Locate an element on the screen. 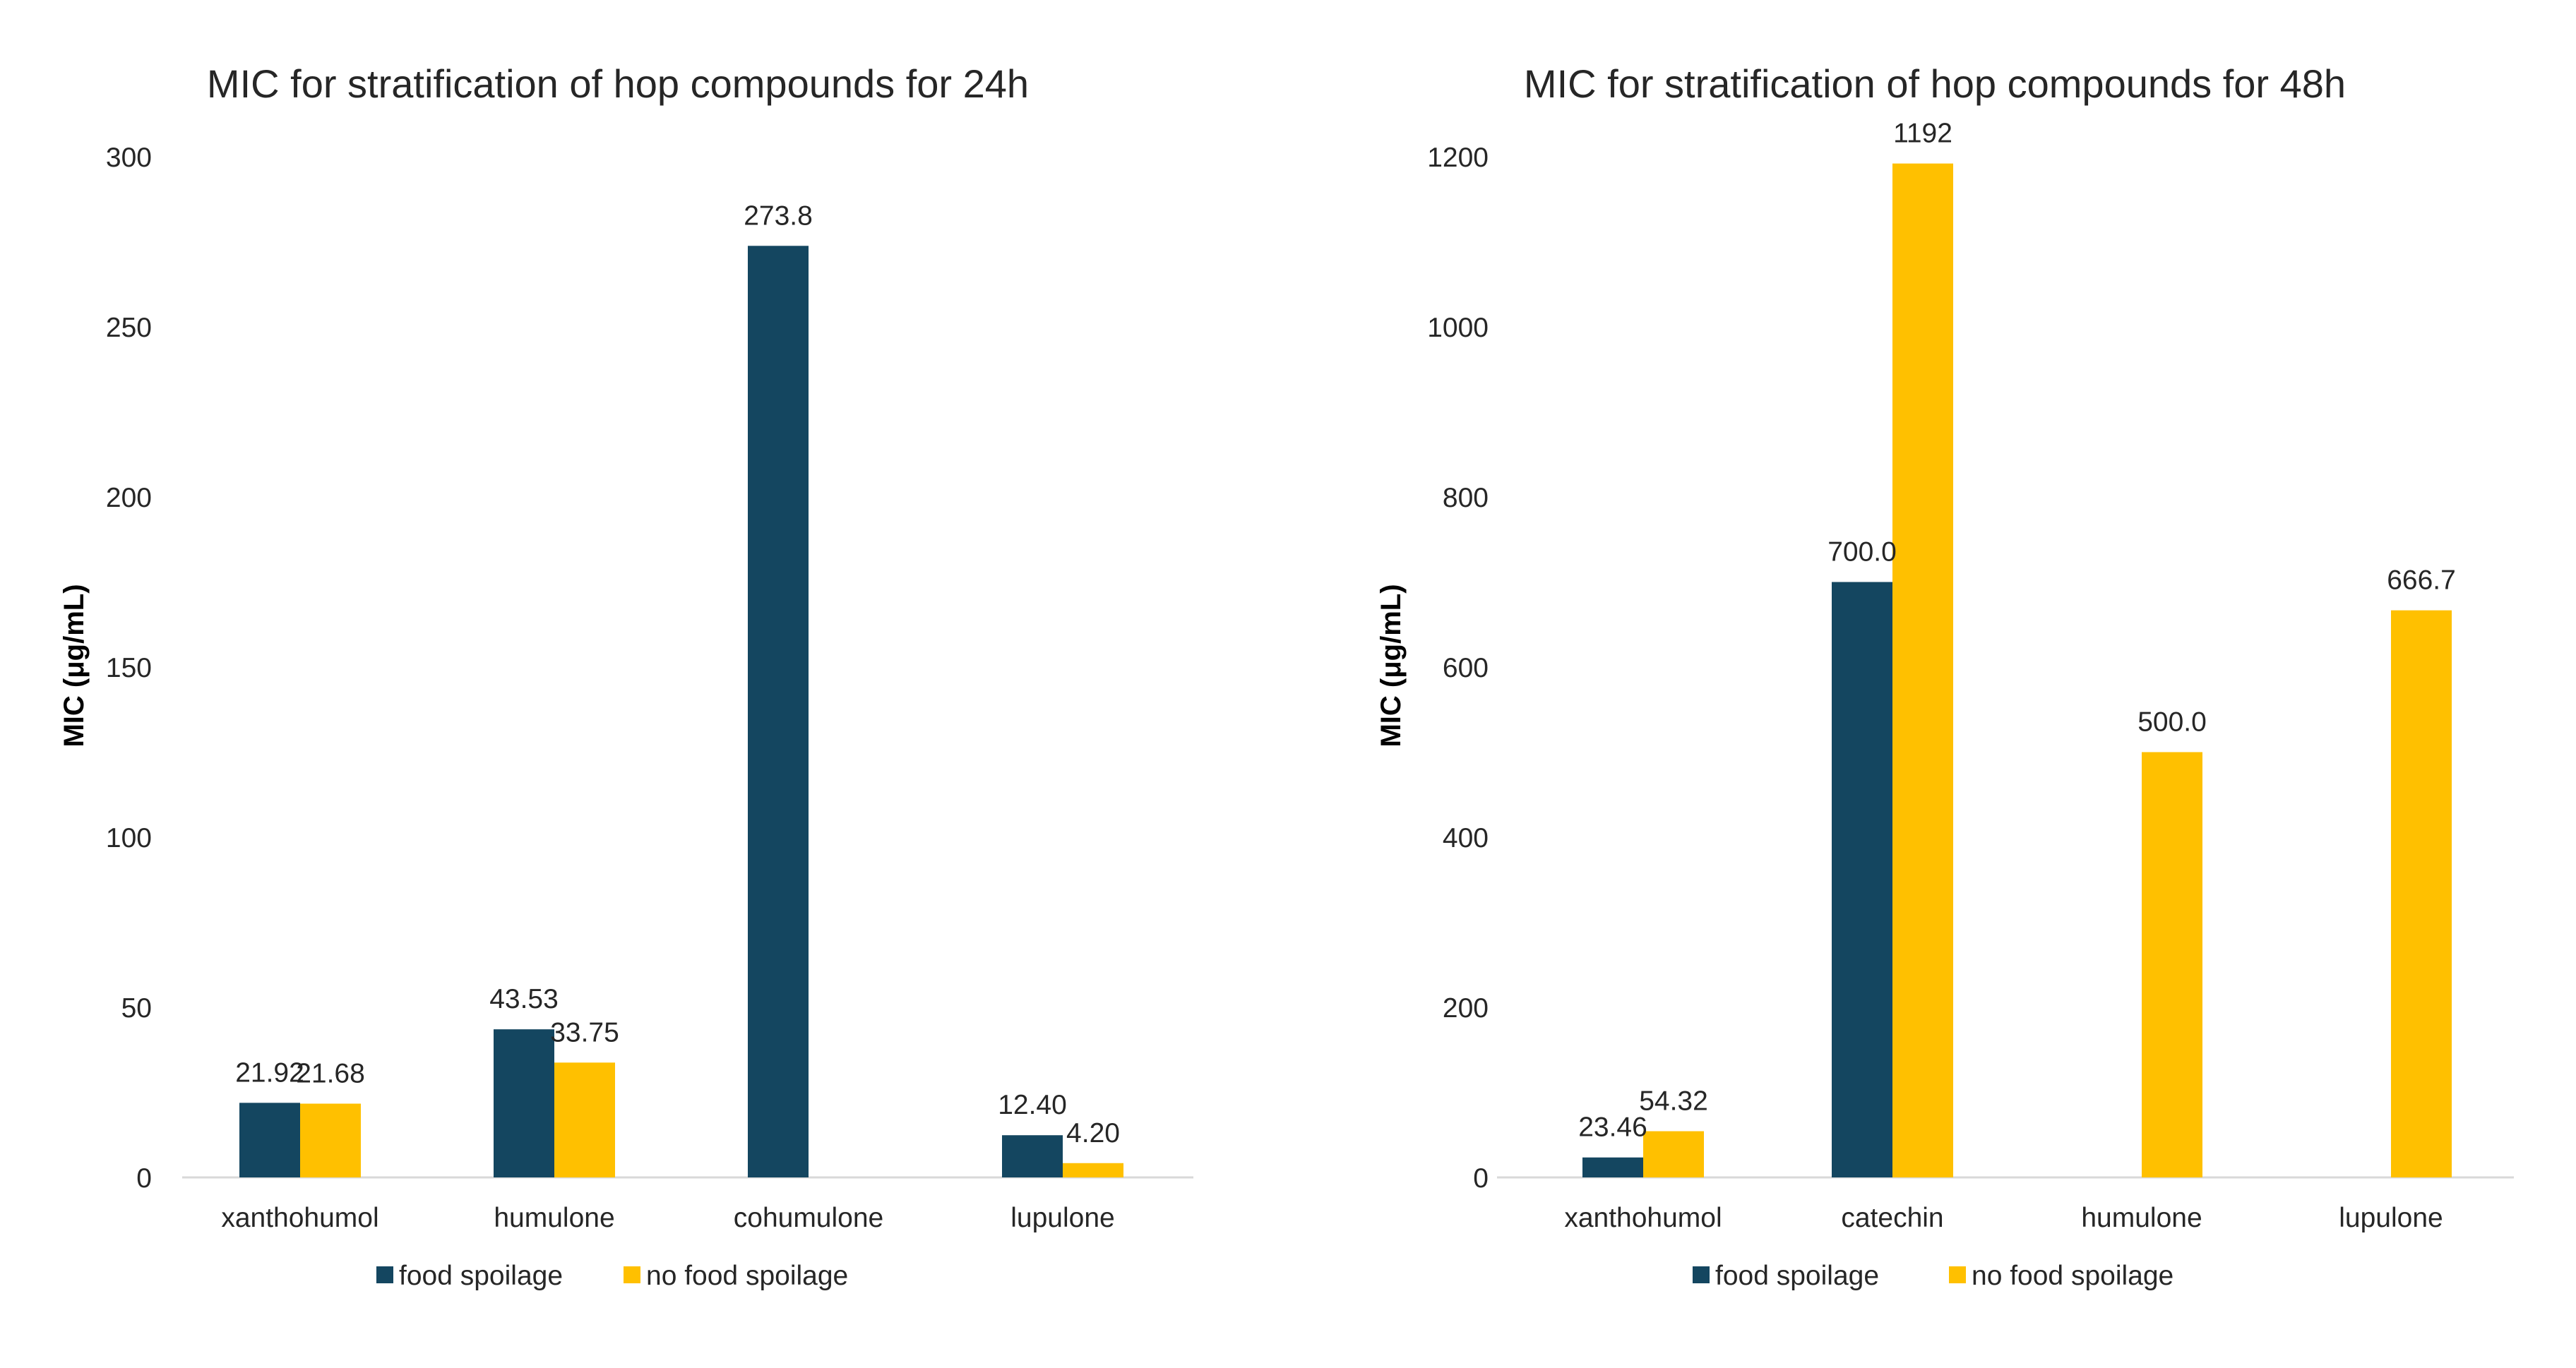  chart-24h-legend-swatch-food-spoilage is located at coordinates (384, 1275).